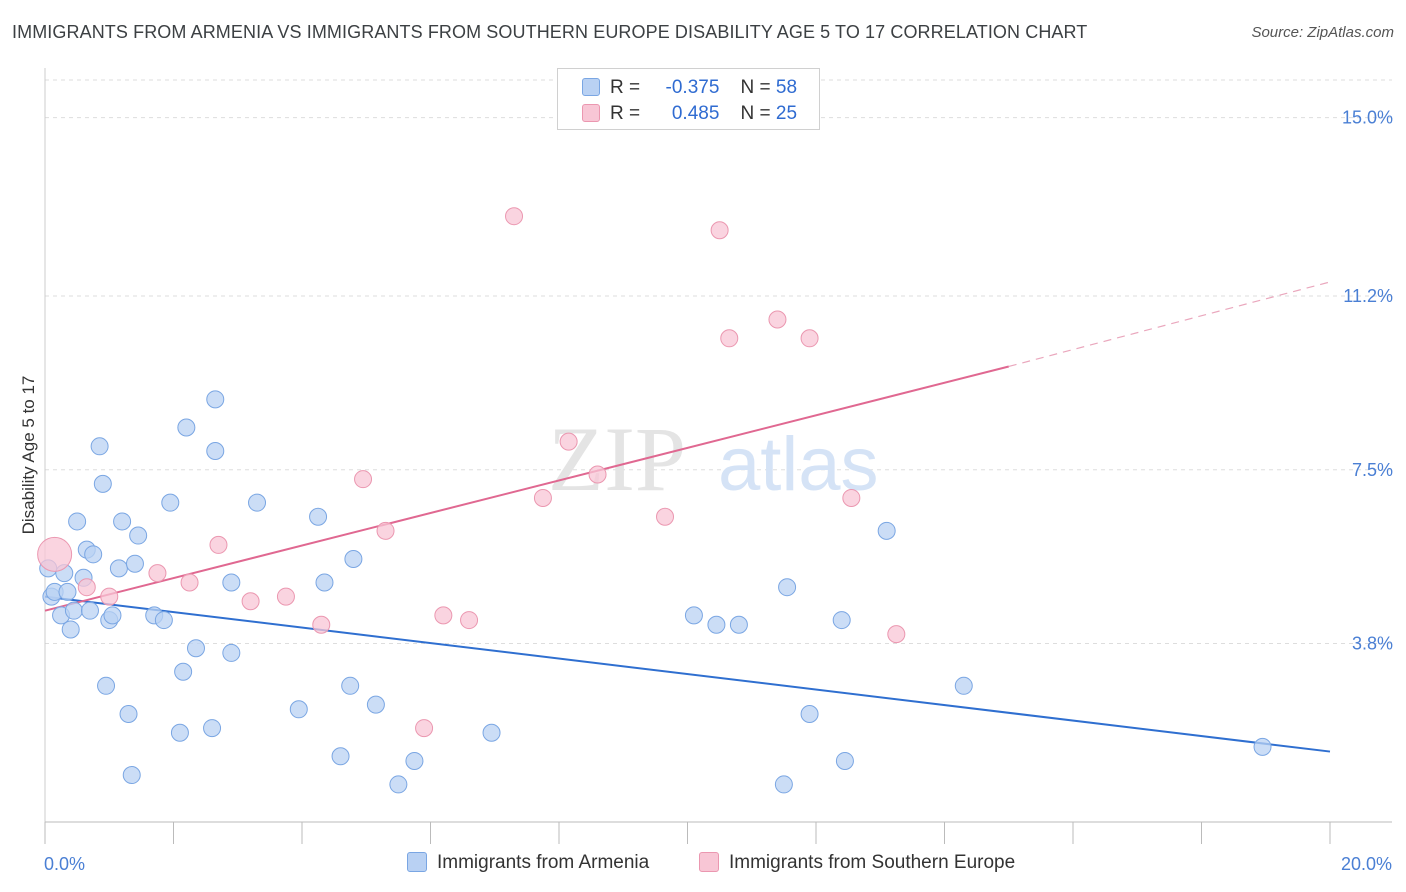 Image resolution: width=1406 pixels, height=892 pixels. What do you see at coordinates (1366, 864) in the screenshot?
I see `x-tick-label: 20.0%` at bounding box center [1366, 864].